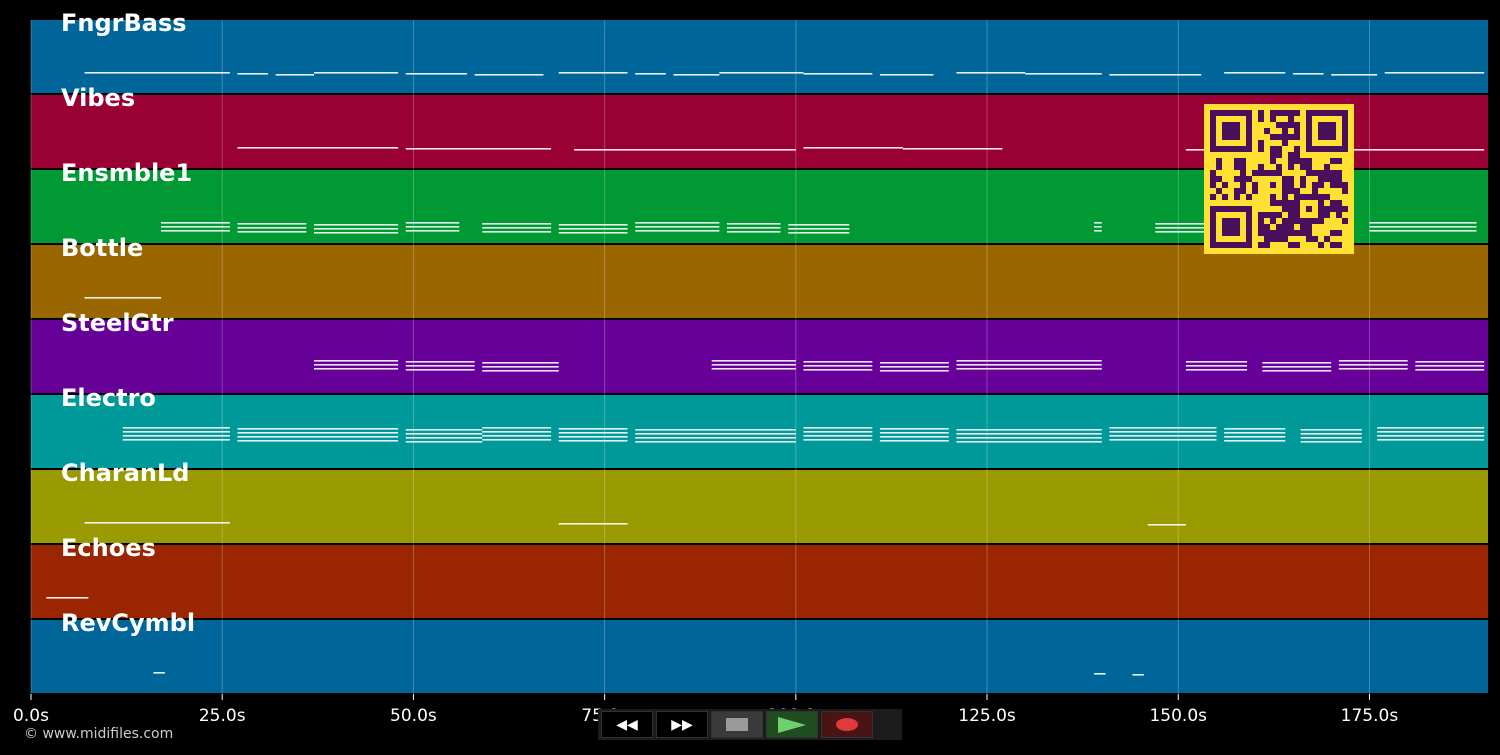  I want to click on track-label-electro: Electro, so click(108, 398).